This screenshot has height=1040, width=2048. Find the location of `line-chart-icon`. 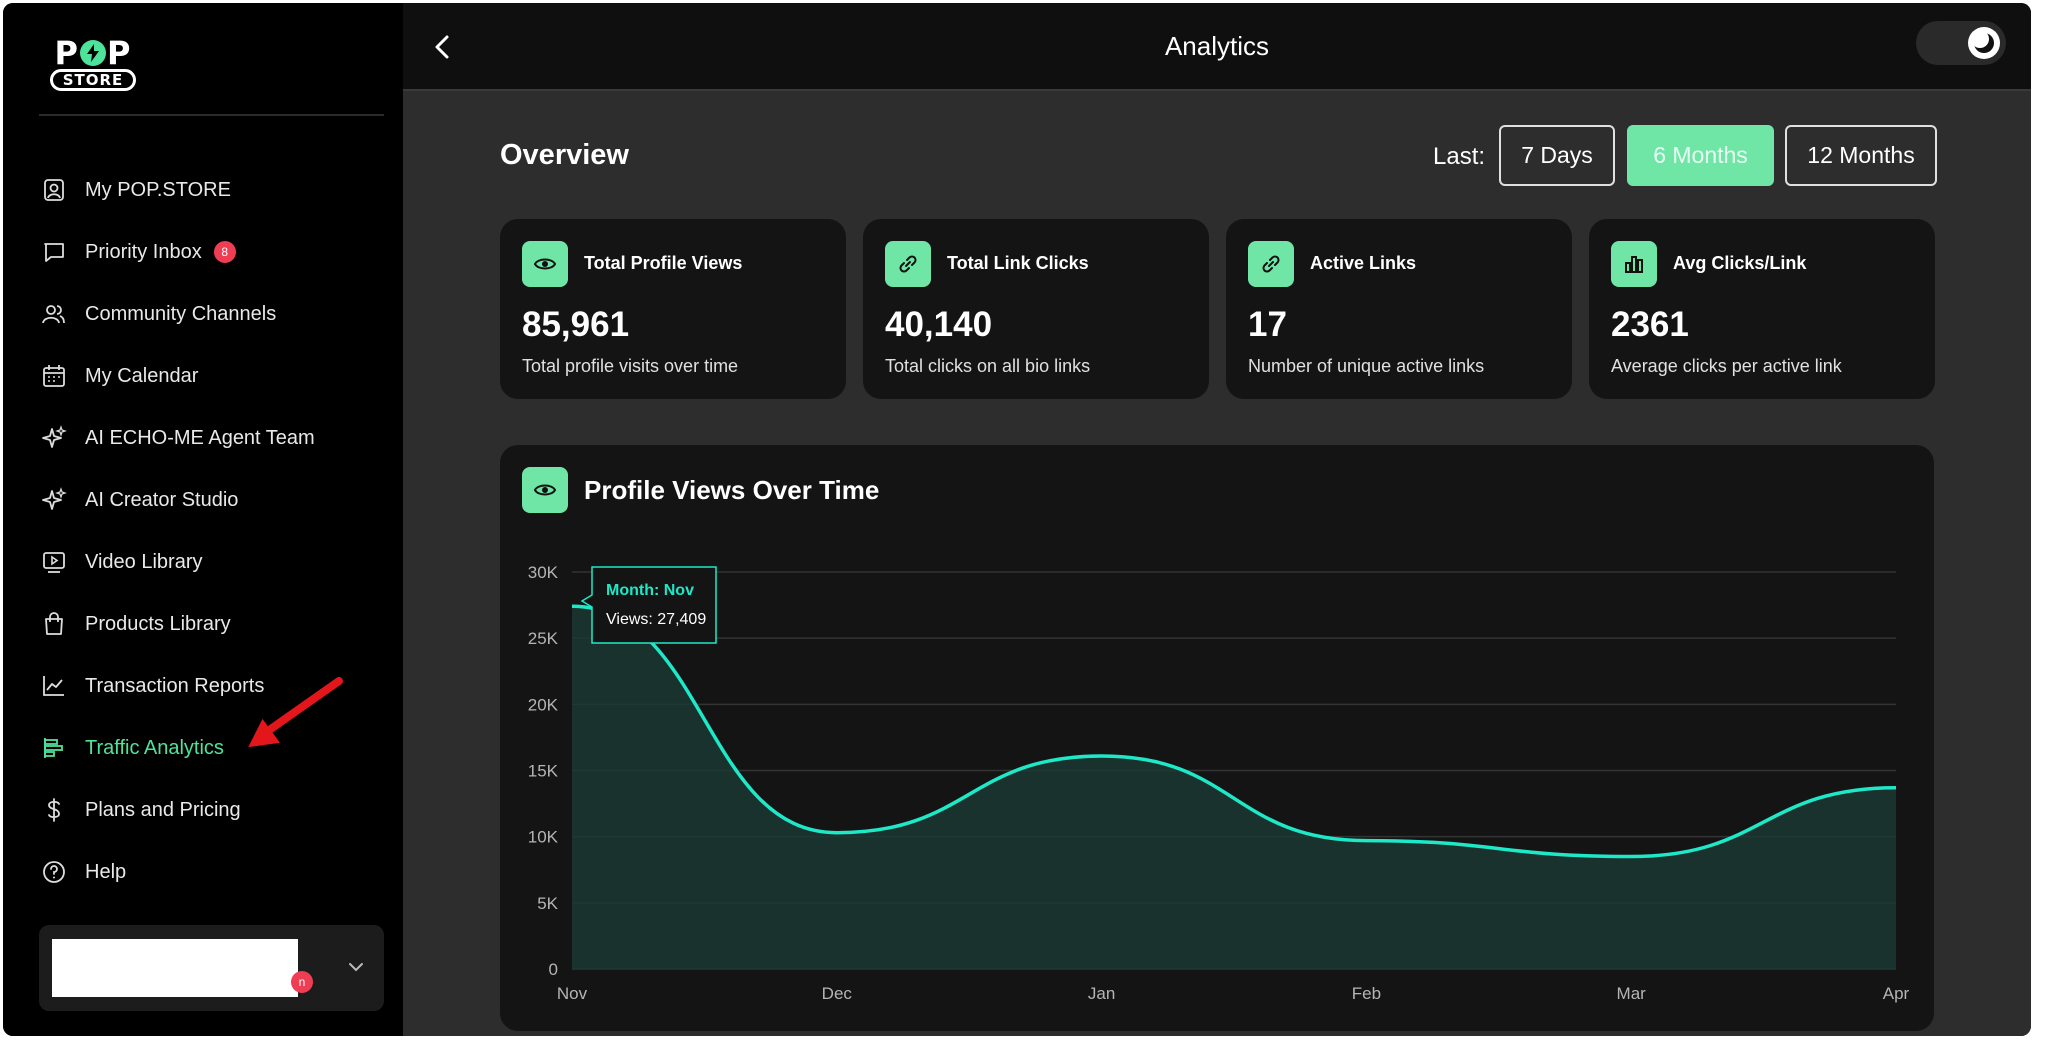

line-chart-icon is located at coordinates (54, 686).